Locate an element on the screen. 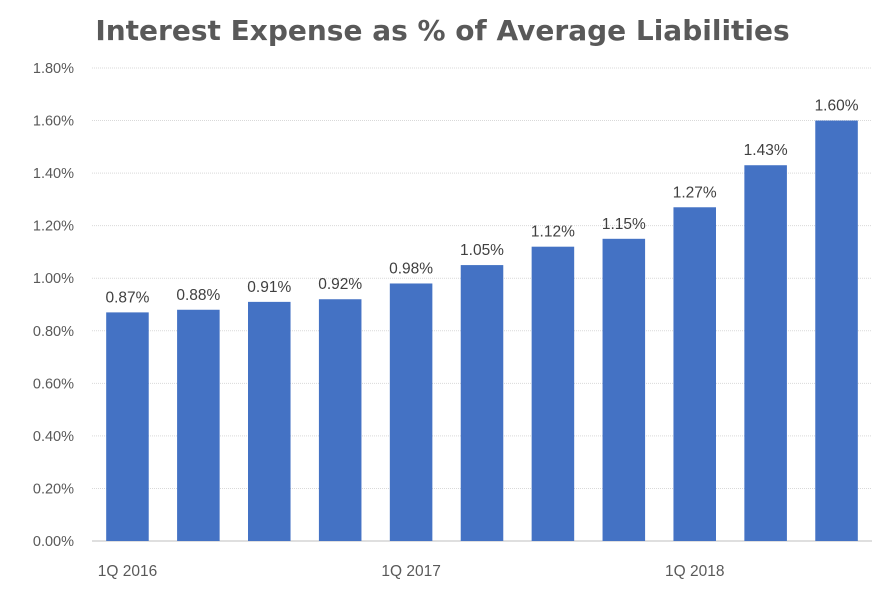 This screenshot has width=885, height=593. data-label: 1.12% is located at coordinates (553, 232).